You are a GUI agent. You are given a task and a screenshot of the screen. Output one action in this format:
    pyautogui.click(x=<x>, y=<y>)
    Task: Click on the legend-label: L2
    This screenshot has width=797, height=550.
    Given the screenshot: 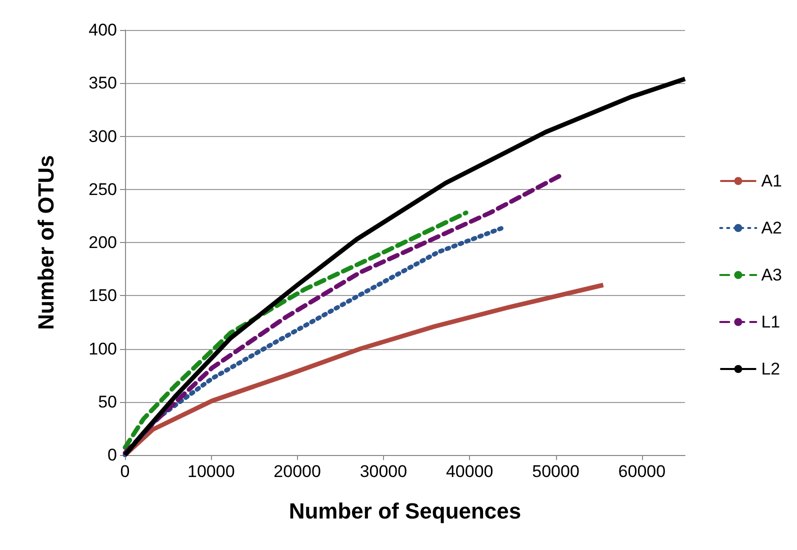 What is the action you would take?
    pyautogui.click(x=770, y=369)
    